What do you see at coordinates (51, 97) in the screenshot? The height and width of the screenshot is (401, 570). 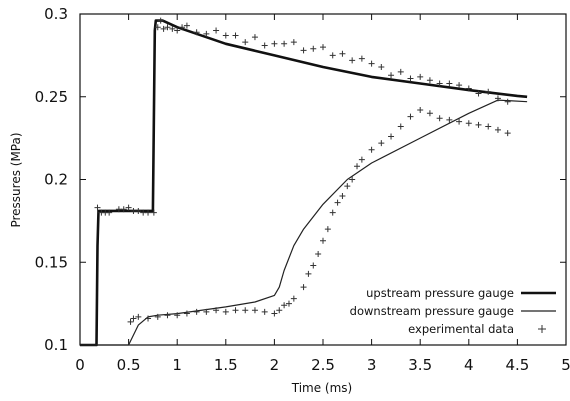 I see `y-tick-label: 0.25` at bounding box center [51, 97].